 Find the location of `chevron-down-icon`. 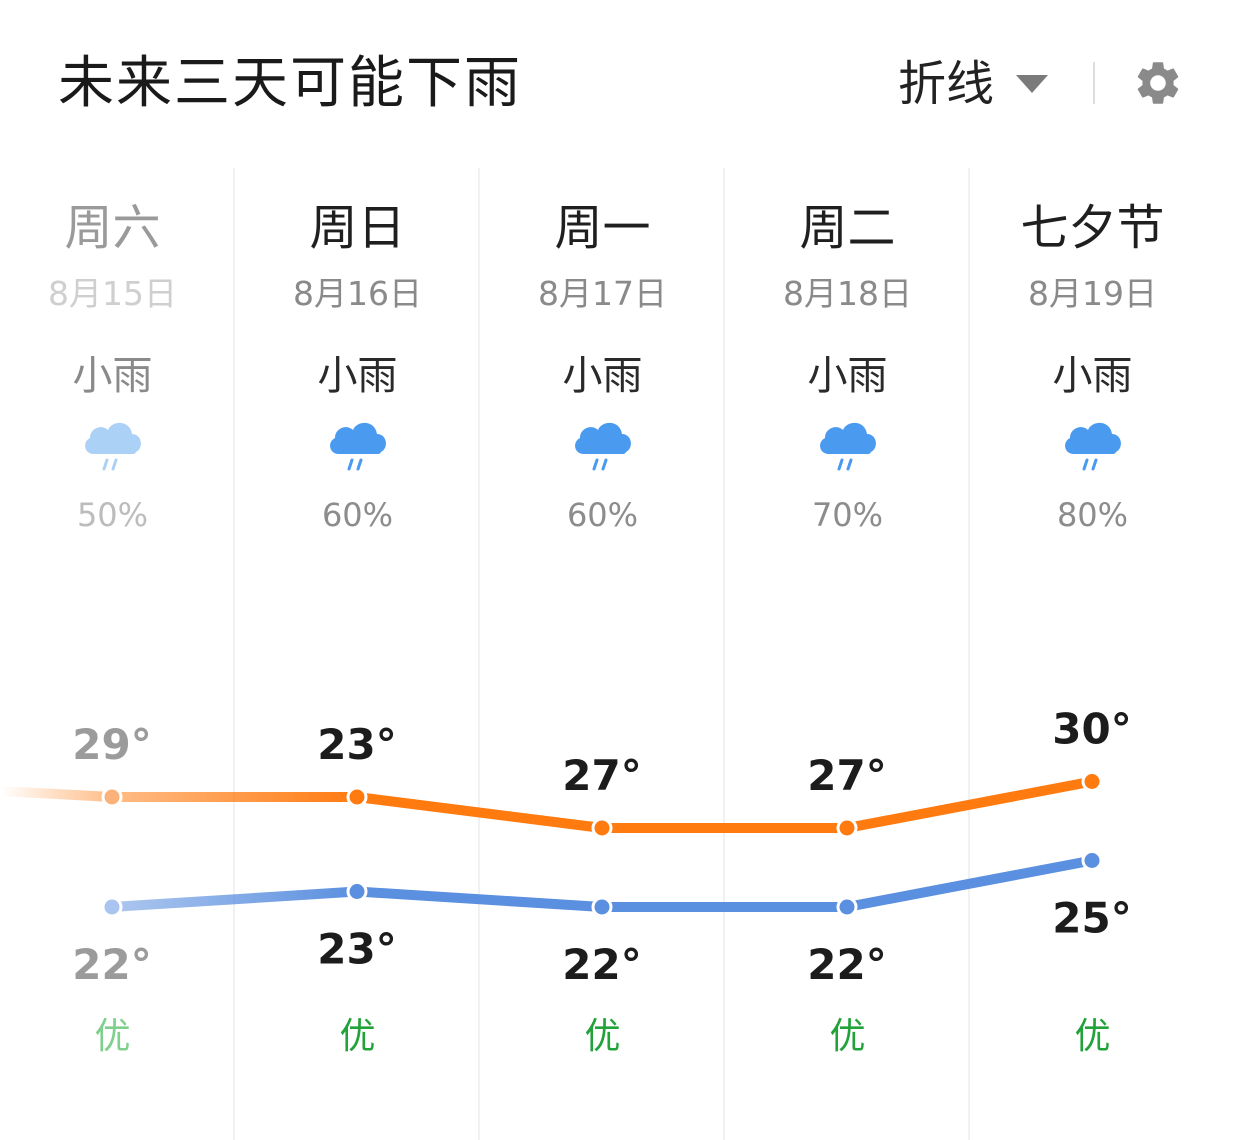

chevron-down-icon is located at coordinates (1032, 84).